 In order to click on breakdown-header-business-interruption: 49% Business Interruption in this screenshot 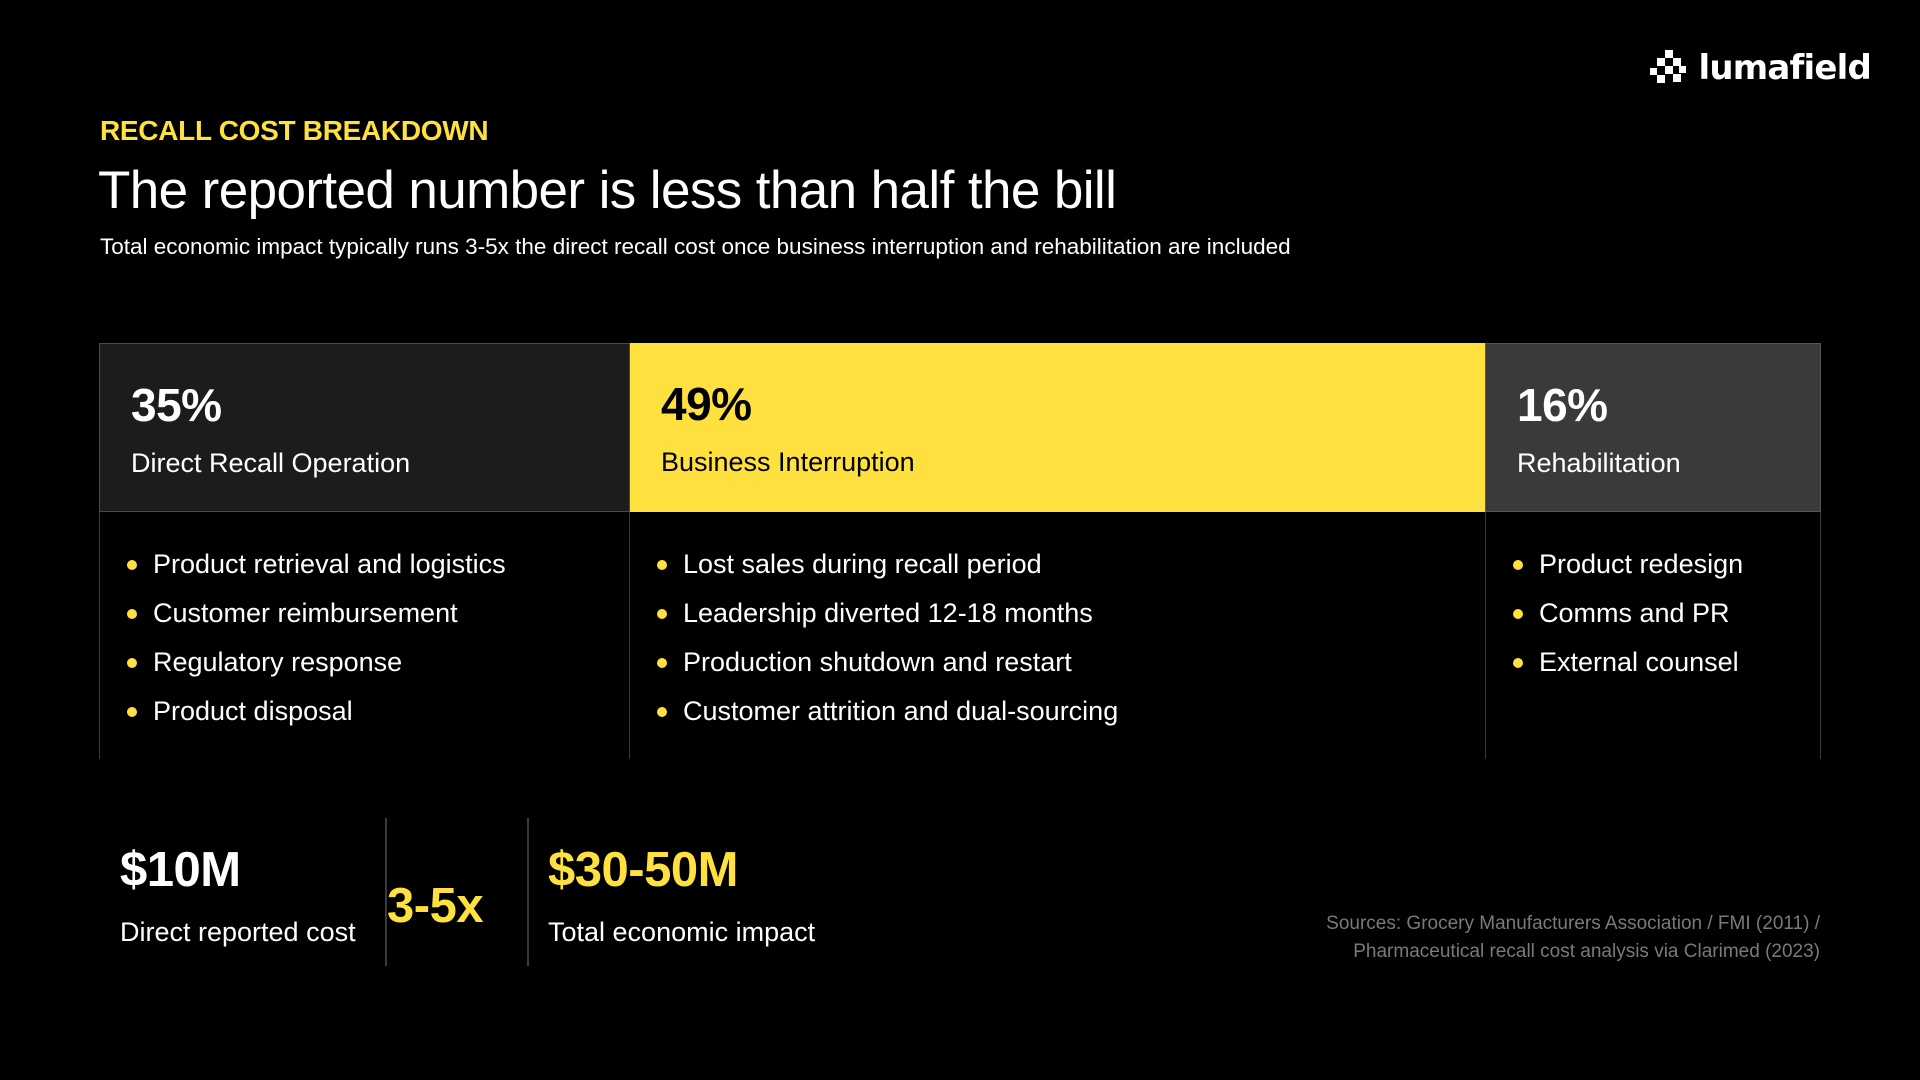, I will do `click(1057, 427)`.